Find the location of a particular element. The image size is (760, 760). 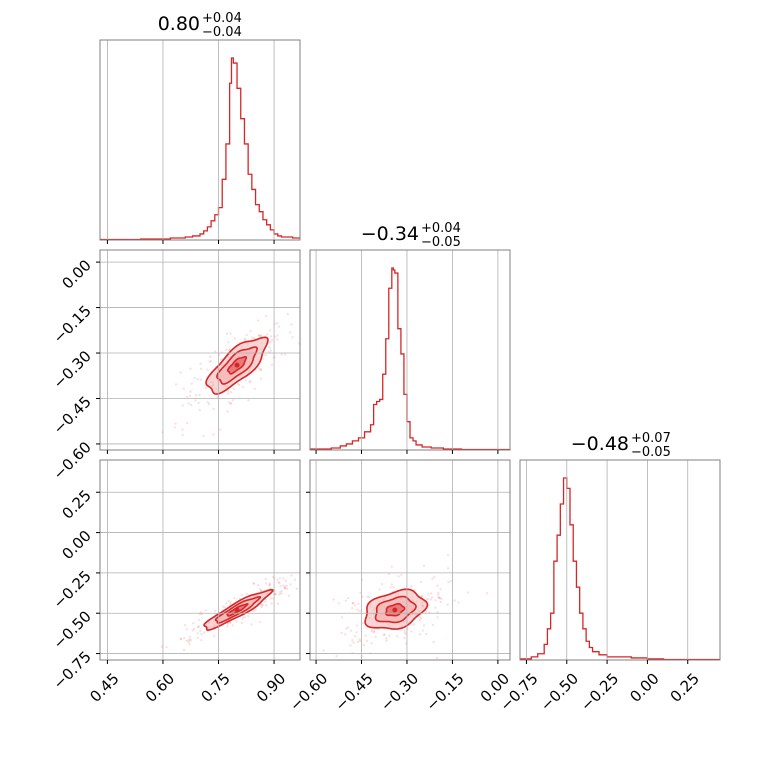

title-param-1-plus: +0.04 is located at coordinates (441, 228).